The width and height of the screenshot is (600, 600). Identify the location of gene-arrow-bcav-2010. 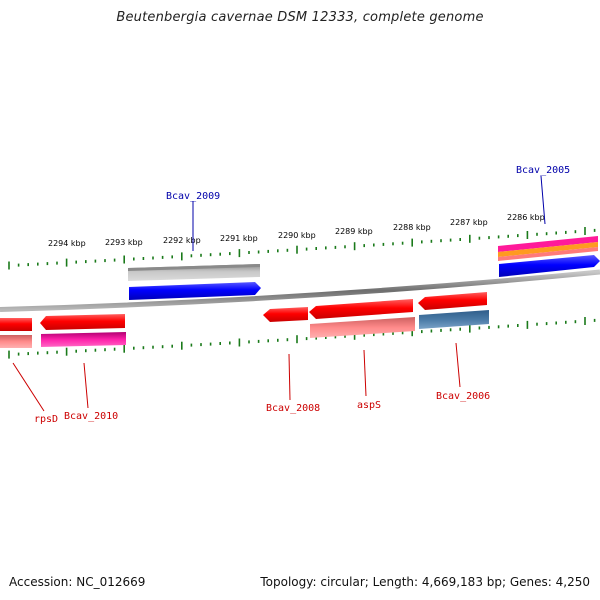
(82, 322).